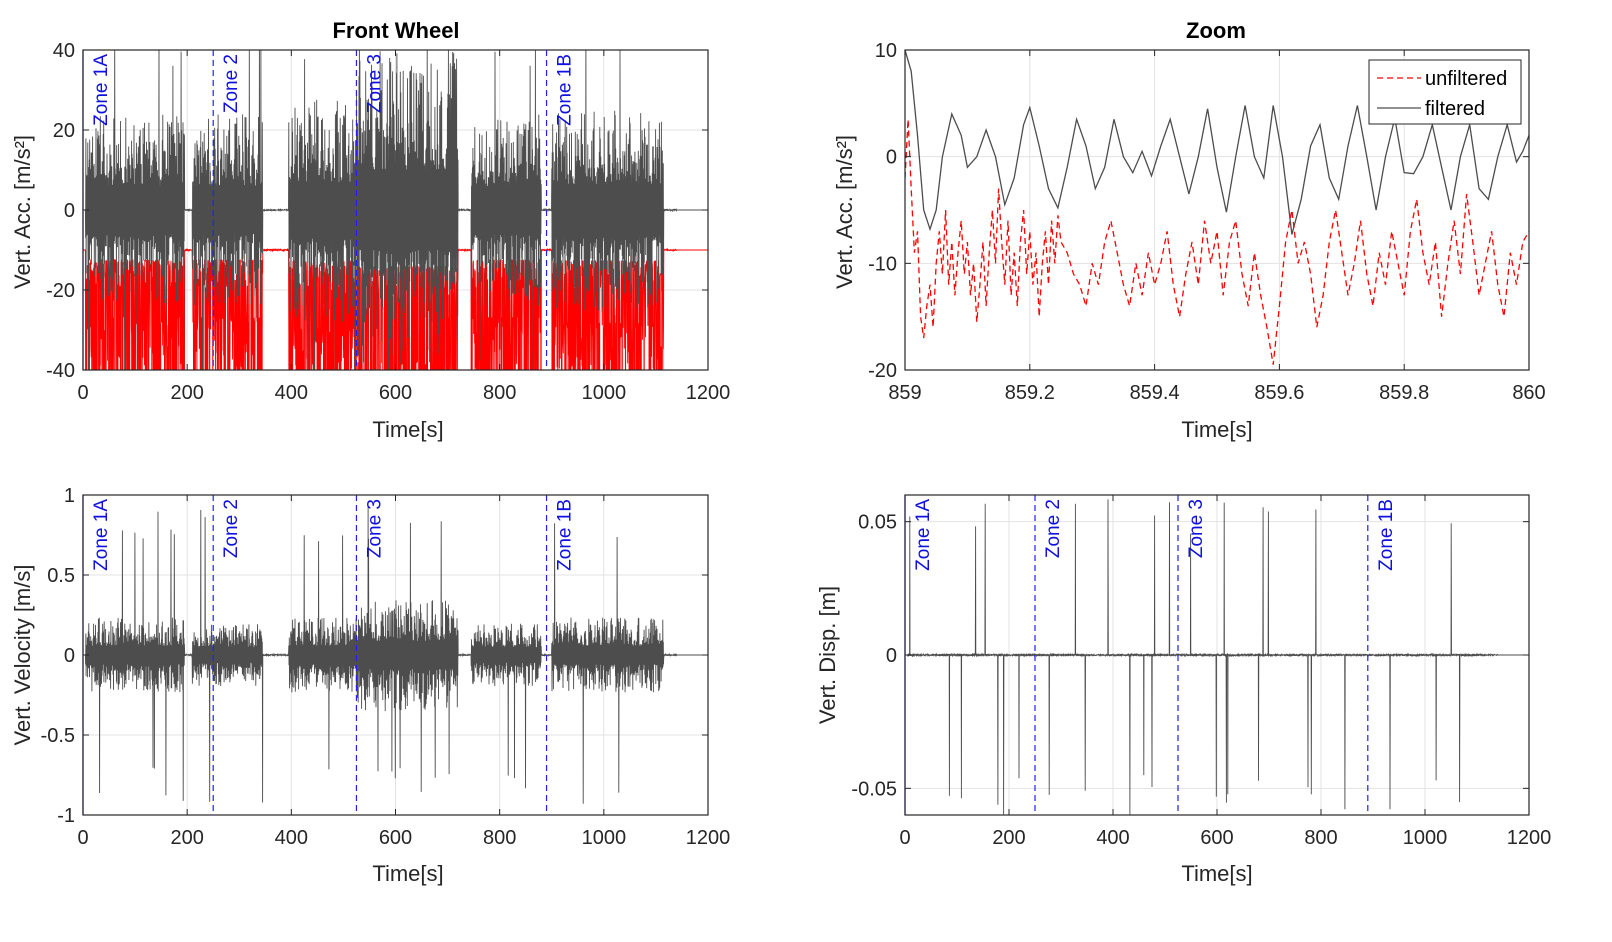 The image size is (1612, 942). Describe the element at coordinates (1466, 79) in the screenshot. I see `legend-label-unfiltered: unfiltered` at that location.